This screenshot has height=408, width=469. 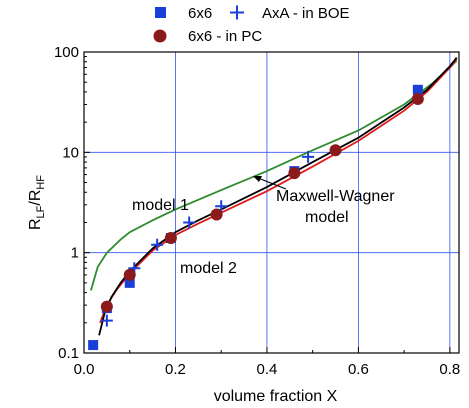 I want to click on annotation-arrow-line, so click(x=272, y=183).